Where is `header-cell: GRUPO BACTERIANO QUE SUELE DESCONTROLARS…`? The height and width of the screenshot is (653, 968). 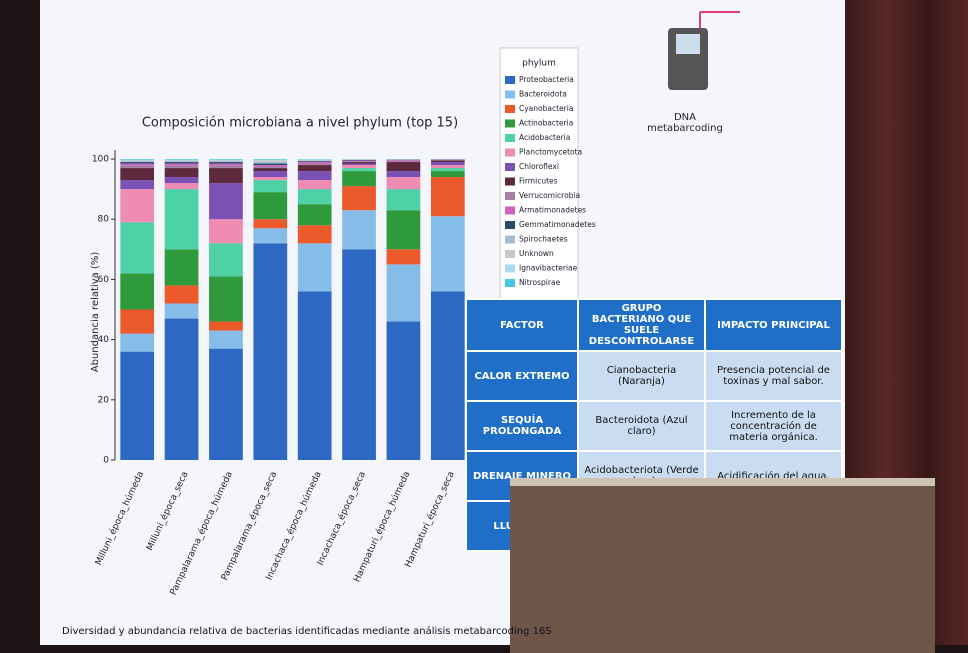 header-cell: GRUPO BACTERIANO QUE SUELE DESCONTROLARS… is located at coordinates (641, 325).